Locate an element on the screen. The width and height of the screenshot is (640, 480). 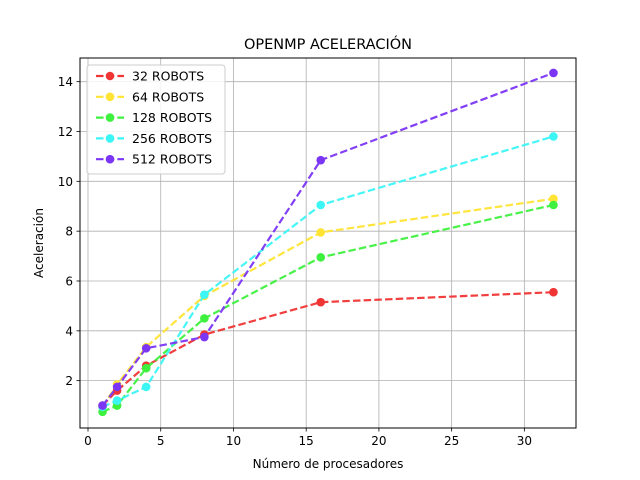
x-tick-label: 30 is located at coordinates (524, 441).